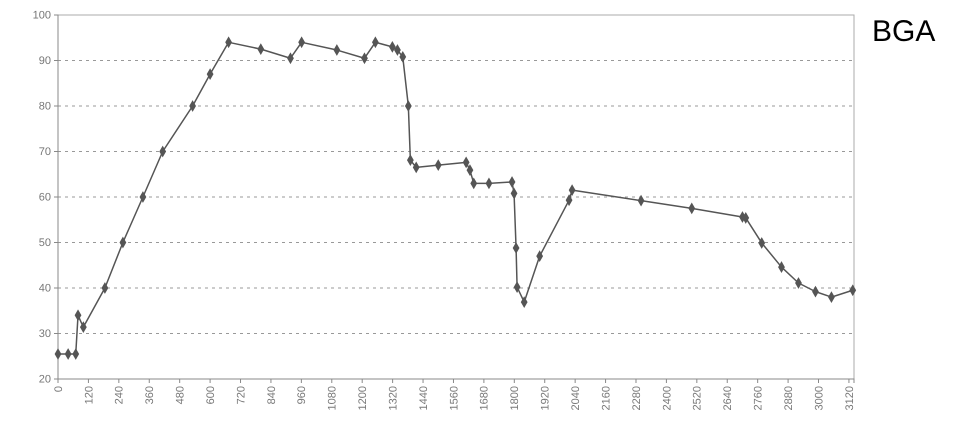  Describe the element at coordinates (698, 398) in the screenshot. I see `x-tick-label: 2520` at that location.